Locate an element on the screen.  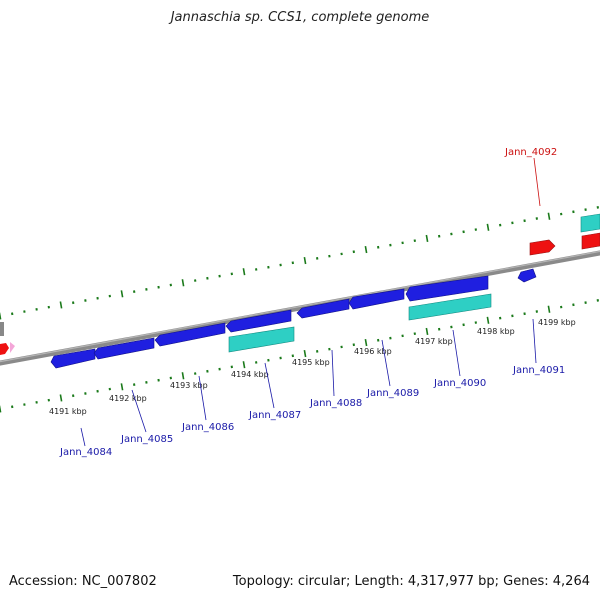
scale-label: 4196 kbp is located at coordinates (373, 351).